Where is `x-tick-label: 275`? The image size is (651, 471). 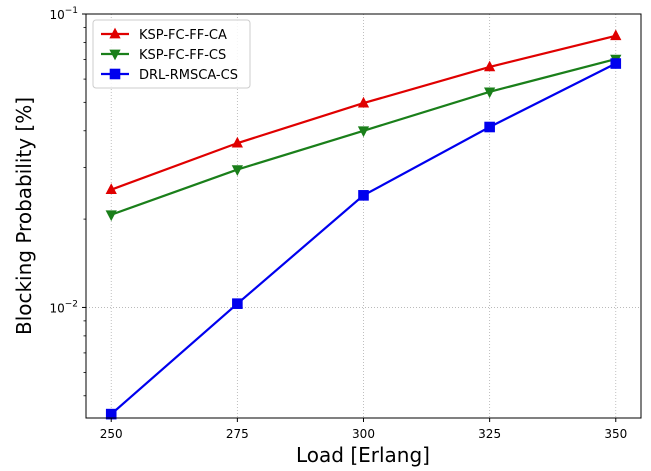 x-tick-label: 275 is located at coordinates (237, 434).